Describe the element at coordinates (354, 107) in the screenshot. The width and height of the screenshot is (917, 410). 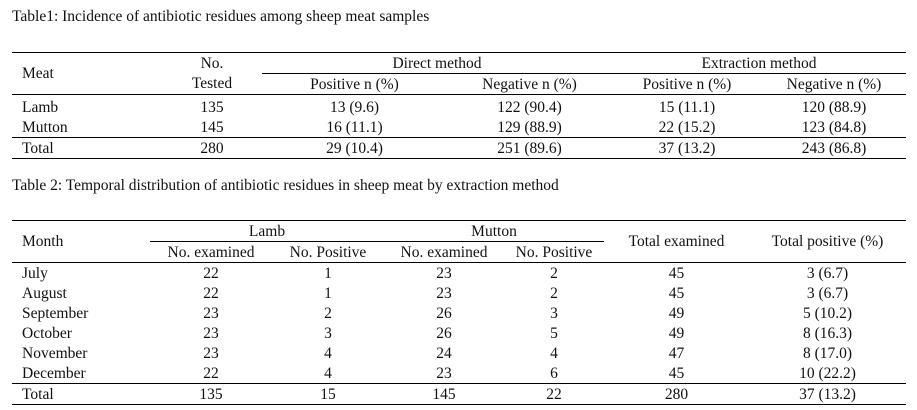
I see `cell-direct-positive: 13 (9.6)` at that location.